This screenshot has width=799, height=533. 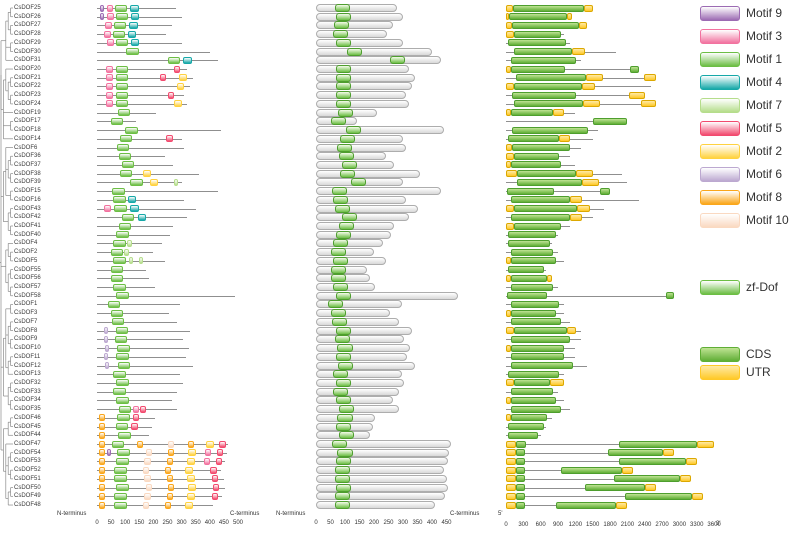 I want to click on gene-label: CsDOF44, so click(x=27, y=435).